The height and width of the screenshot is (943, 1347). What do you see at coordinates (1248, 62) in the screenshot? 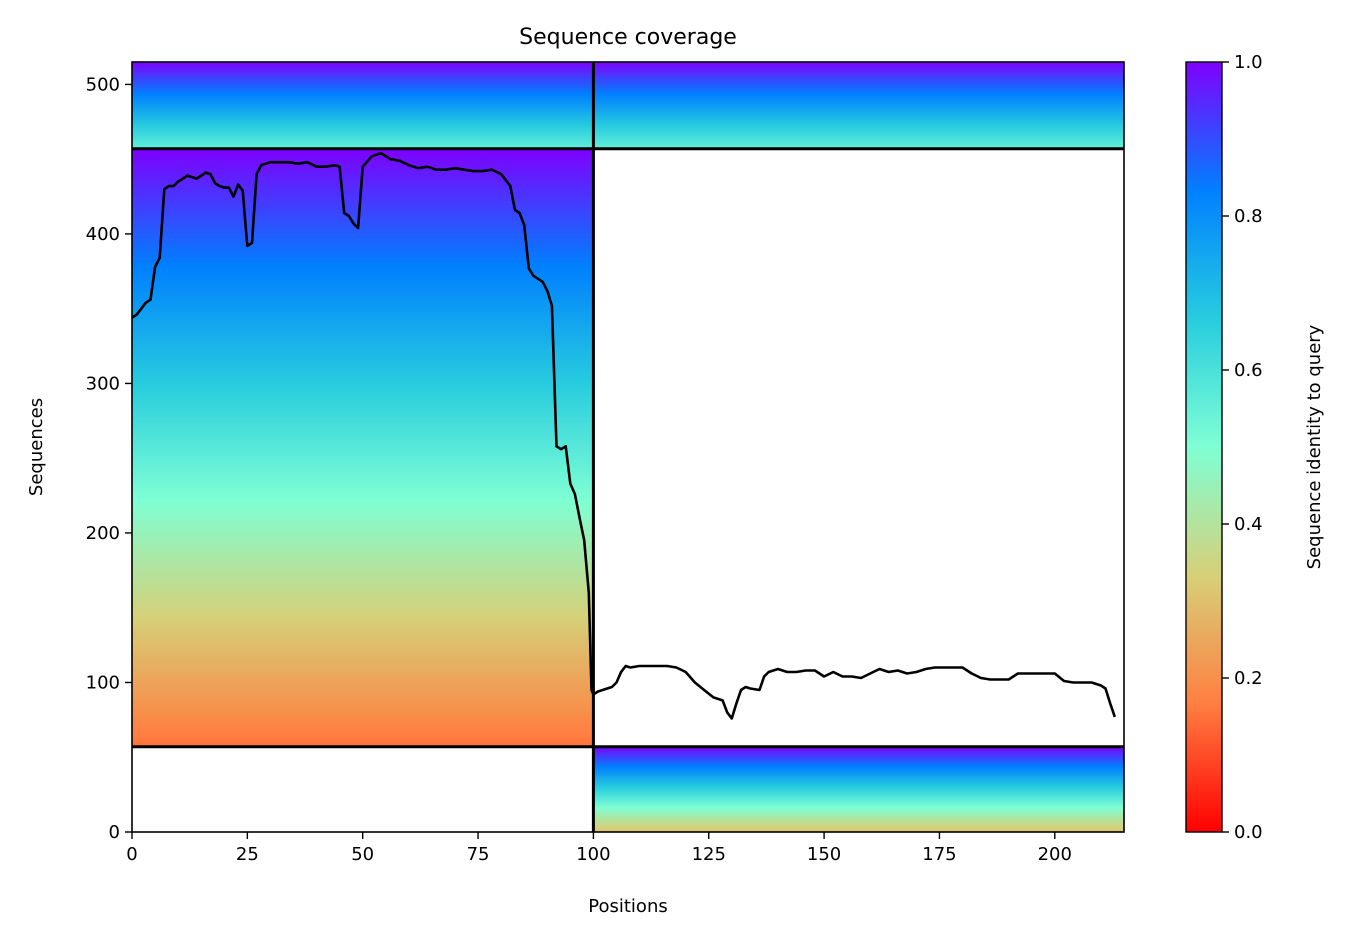
I see `colorbar-tick-label: 1.0` at bounding box center [1248, 62].